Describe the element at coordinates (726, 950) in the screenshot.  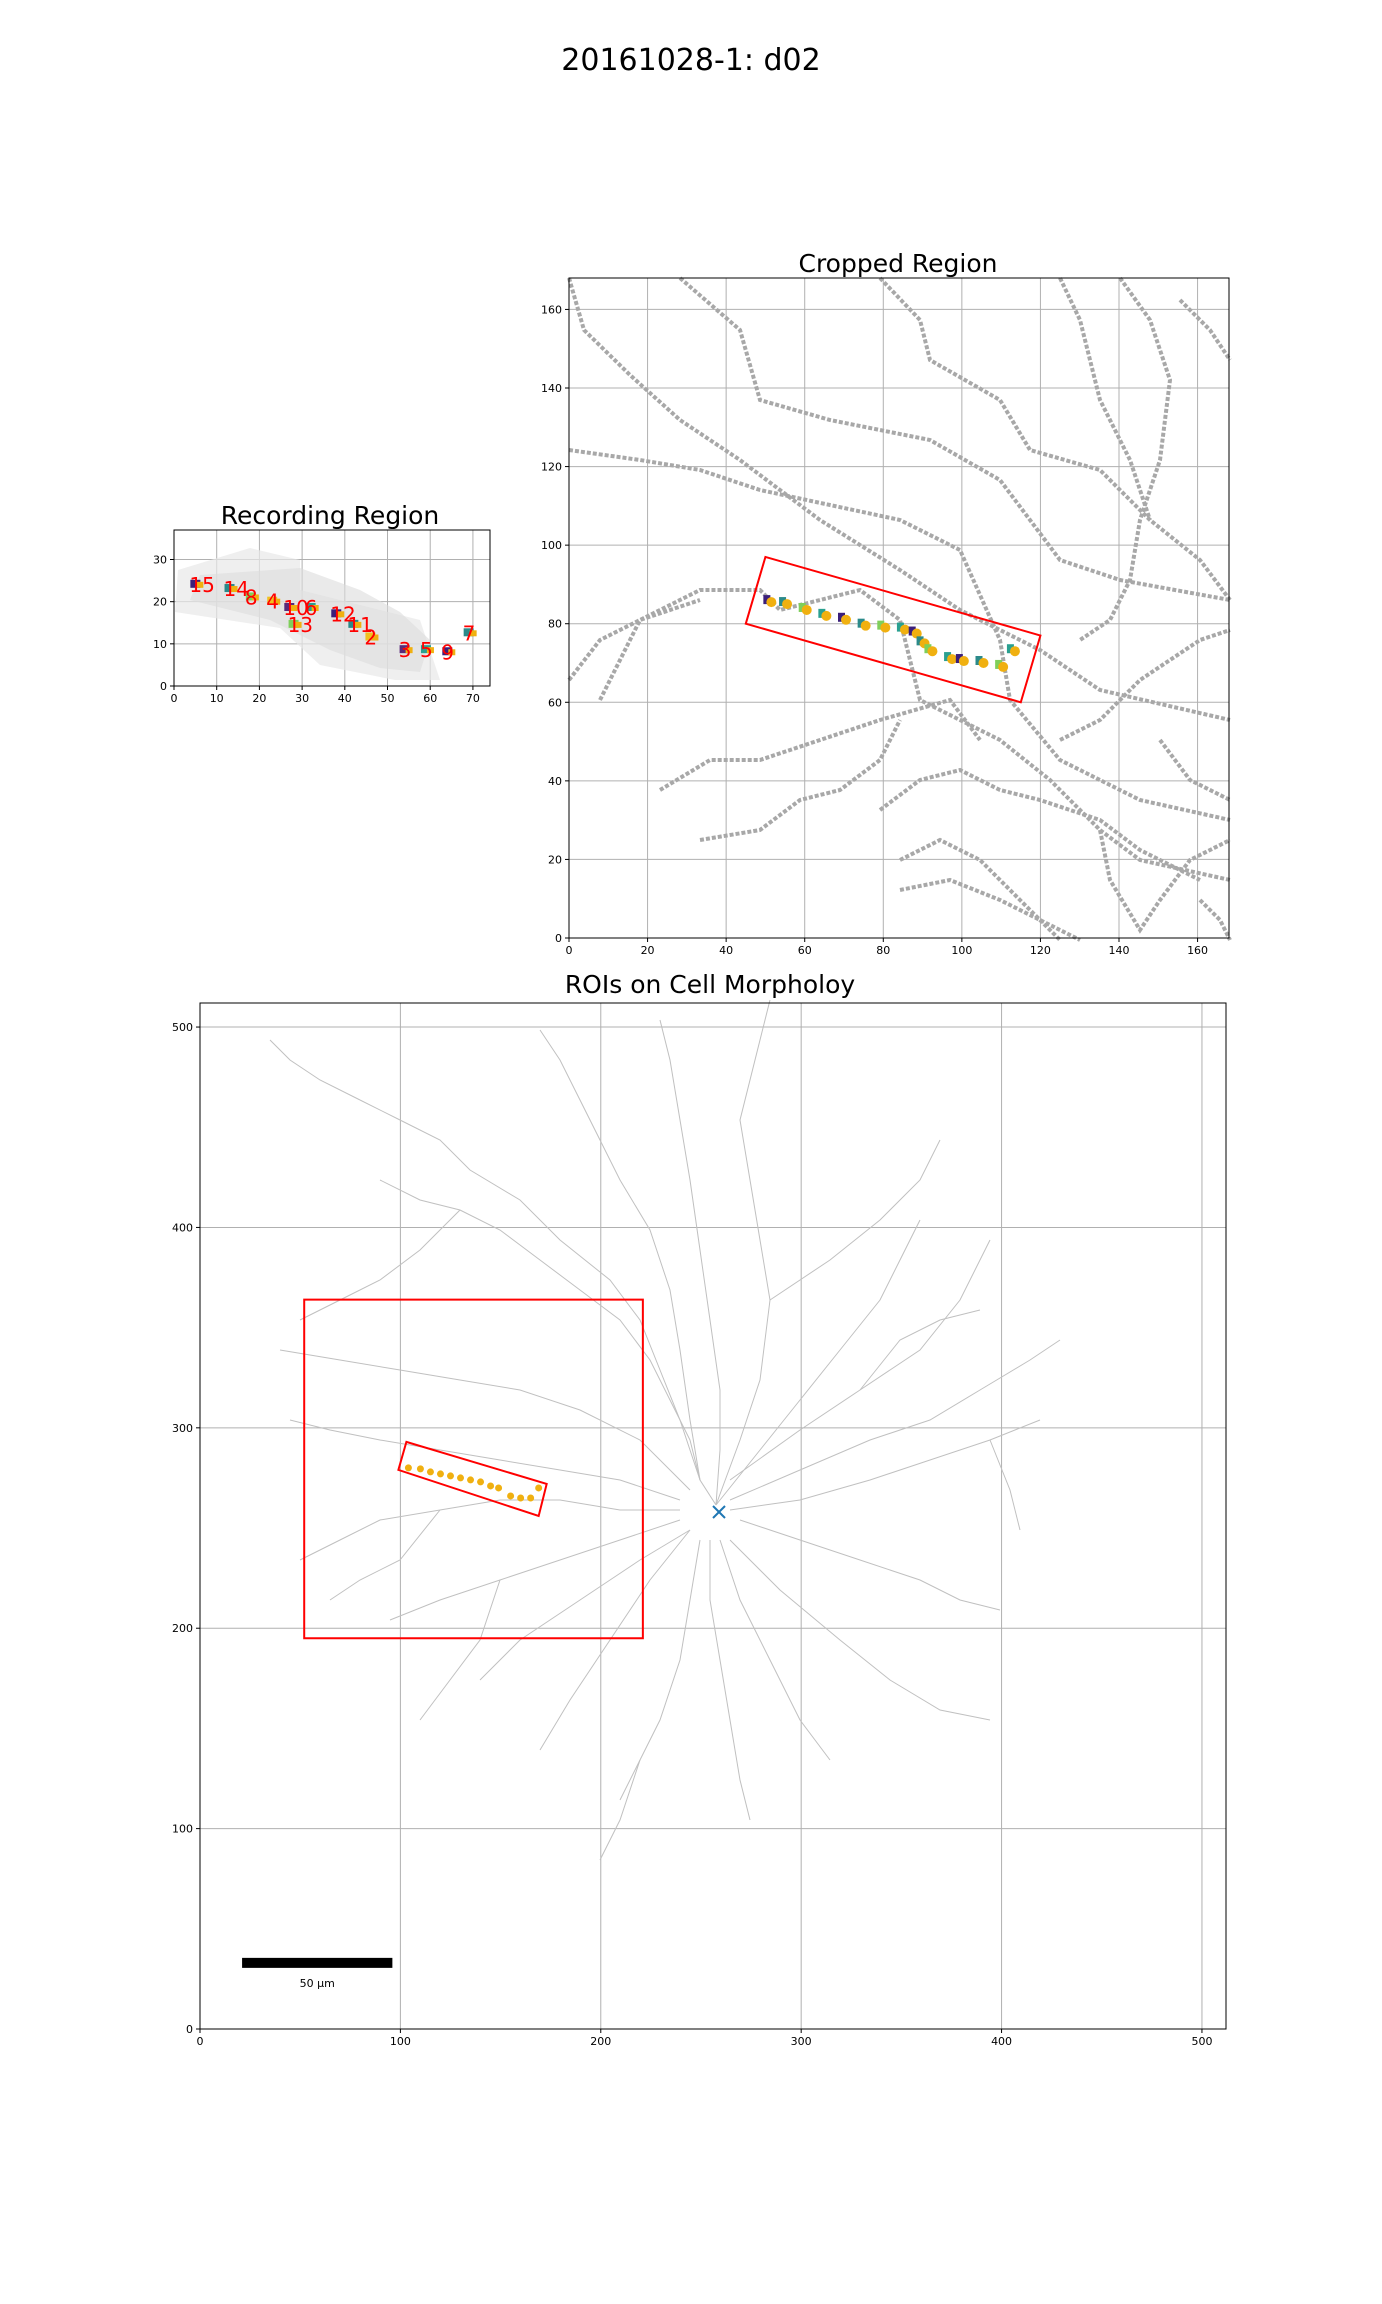
I see `cropped-region-xtick-label: 40` at that location.